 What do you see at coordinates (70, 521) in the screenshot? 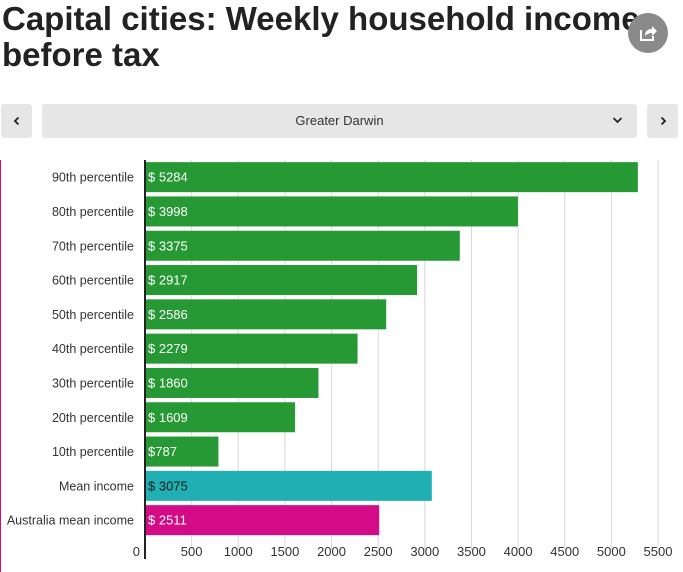
I see `category-label: Australia mean income` at bounding box center [70, 521].